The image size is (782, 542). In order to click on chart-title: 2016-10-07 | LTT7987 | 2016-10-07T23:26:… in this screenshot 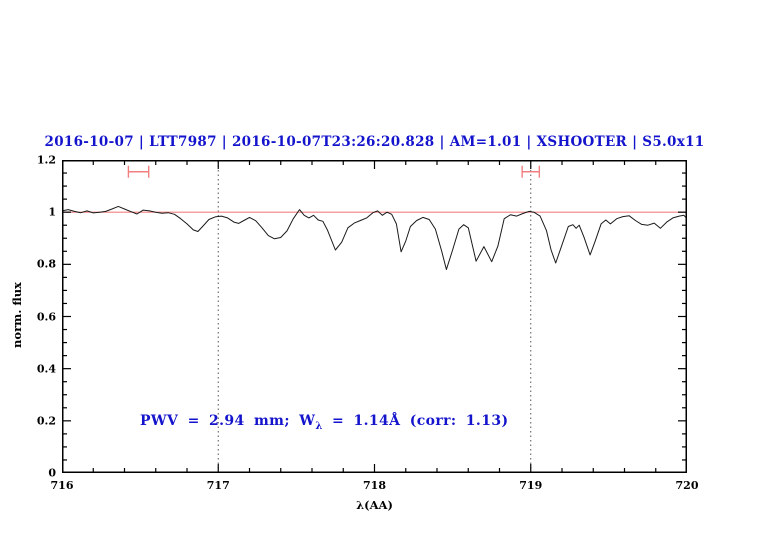, I will do `click(374, 142)`.